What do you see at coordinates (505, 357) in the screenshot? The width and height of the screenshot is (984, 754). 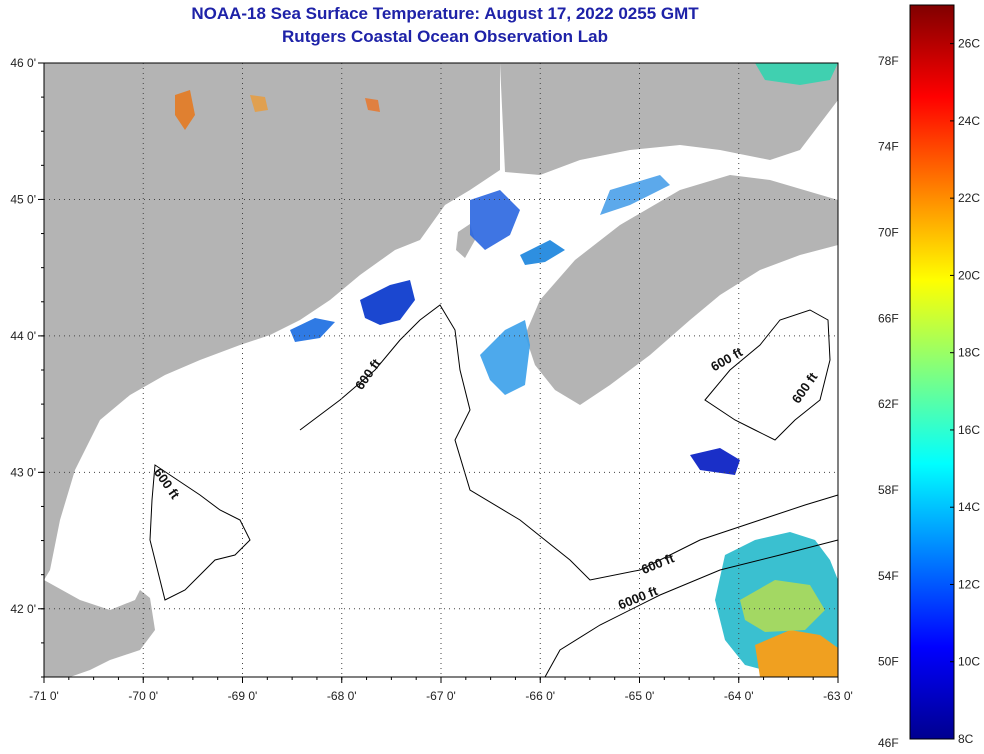 I see `sst-patch-east-coast` at bounding box center [505, 357].